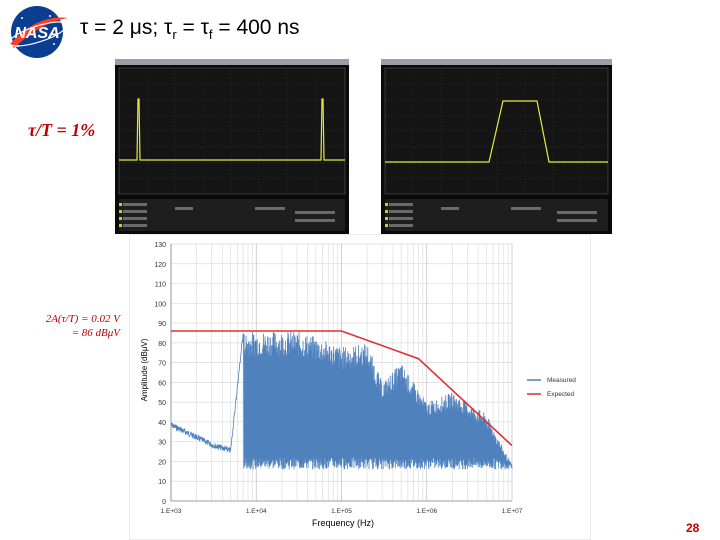 The height and width of the screenshot is (540, 720). I want to click on amplitude-line-1: 2A(τ/T) = 0.02 V, so click(82, 319).